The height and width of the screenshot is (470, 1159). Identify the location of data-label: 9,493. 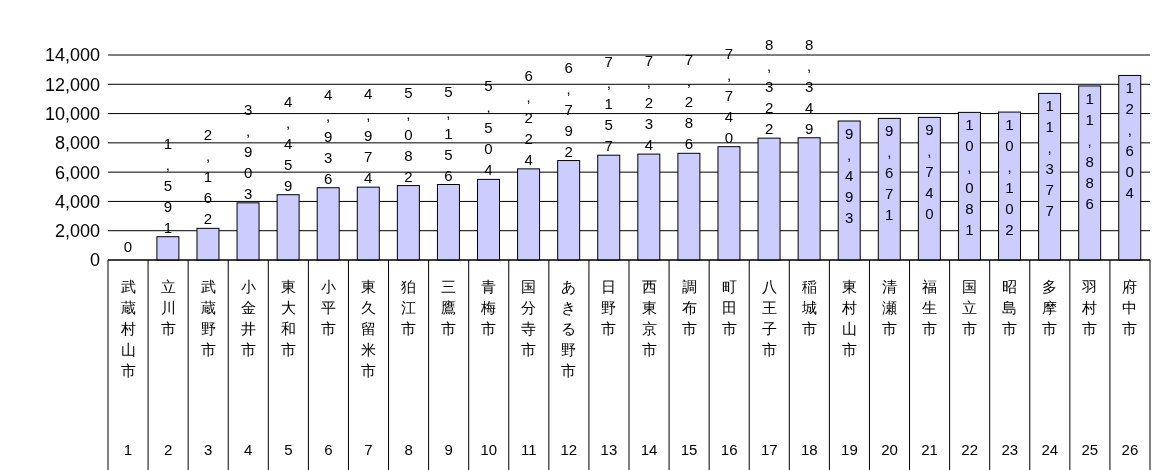
(849, 177).